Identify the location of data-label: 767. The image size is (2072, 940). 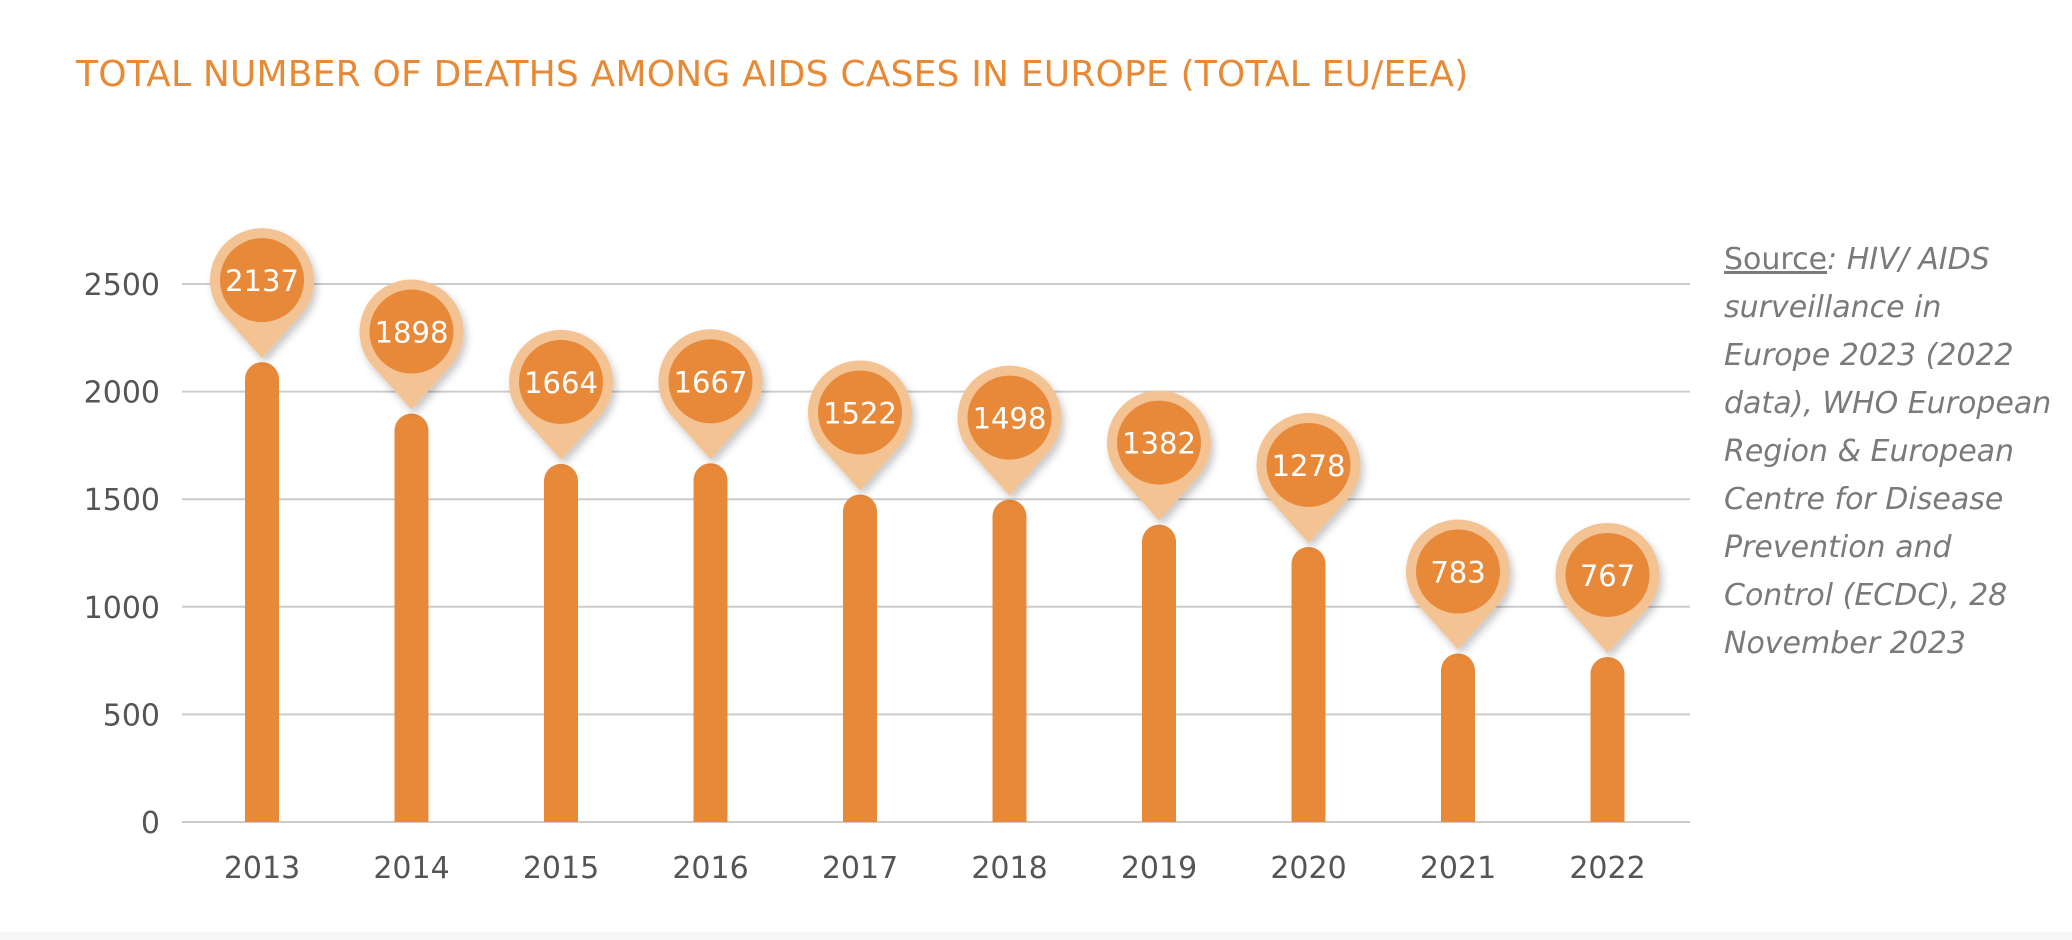
(1607, 576).